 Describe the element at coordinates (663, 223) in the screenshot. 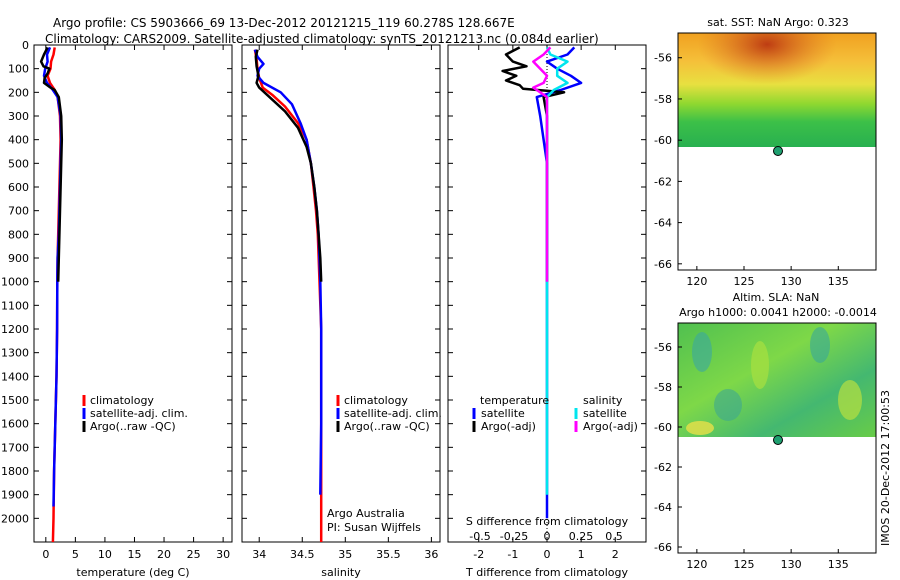

I see `map-y-tick-label: -64` at that location.